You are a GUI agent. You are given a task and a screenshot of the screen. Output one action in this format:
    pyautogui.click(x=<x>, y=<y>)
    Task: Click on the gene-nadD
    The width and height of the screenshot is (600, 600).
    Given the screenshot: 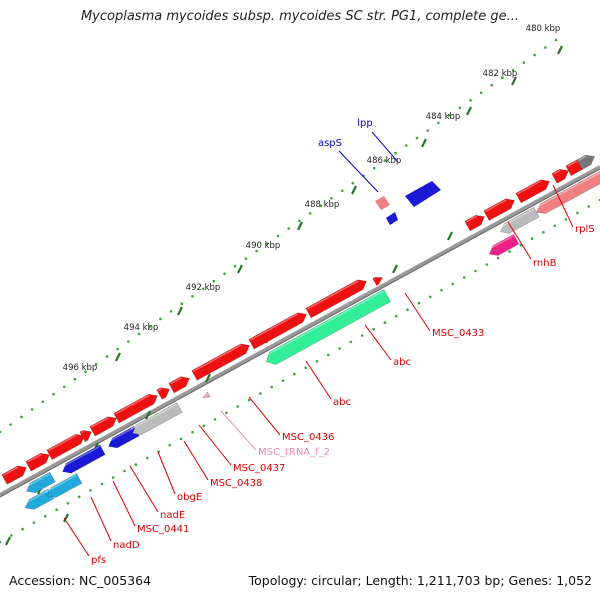 What is the action you would take?
    pyautogui.click(x=84, y=459)
    